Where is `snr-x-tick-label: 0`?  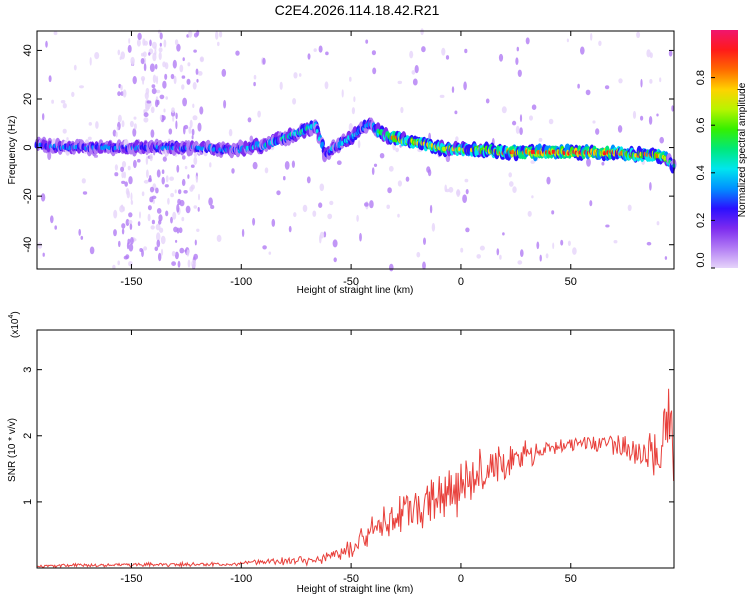 snr-x-tick-label: 0 is located at coordinates (461, 579).